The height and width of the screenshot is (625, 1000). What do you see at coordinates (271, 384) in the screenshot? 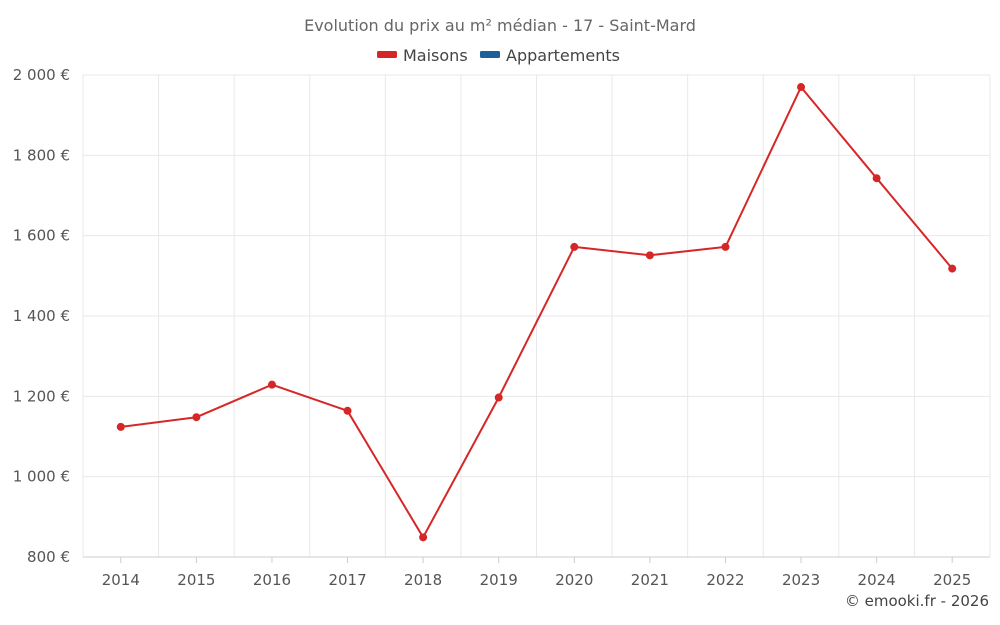
I see `data-point-2016` at bounding box center [271, 384].